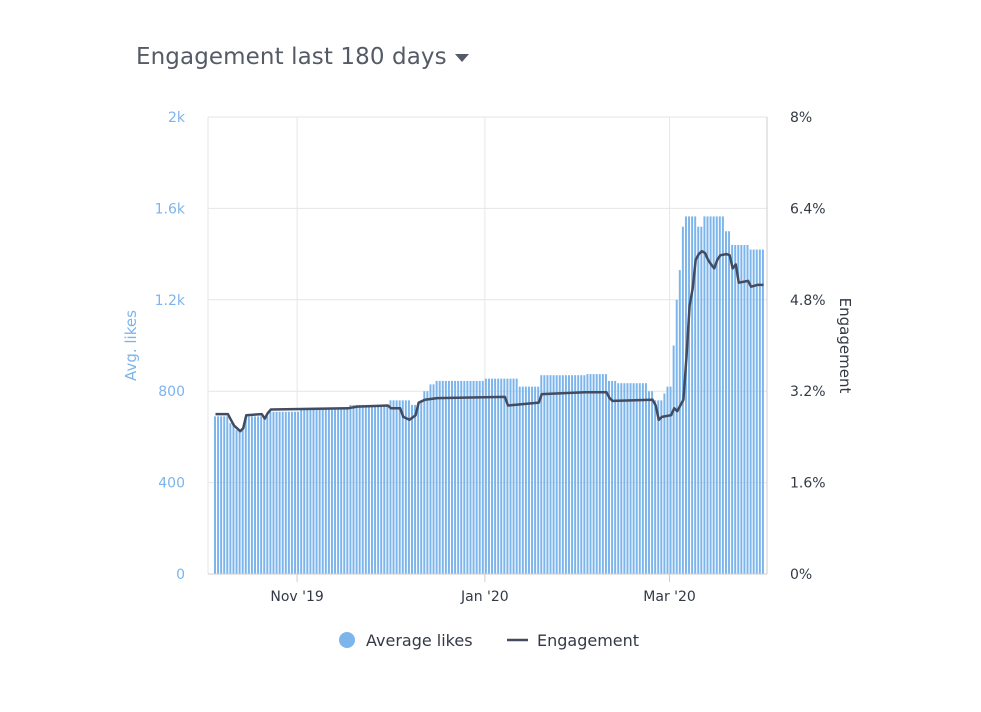 The image size is (981, 712). Describe the element at coordinates (588, 640) in the screenshot. I see `legend-label: Engagement` at that location.